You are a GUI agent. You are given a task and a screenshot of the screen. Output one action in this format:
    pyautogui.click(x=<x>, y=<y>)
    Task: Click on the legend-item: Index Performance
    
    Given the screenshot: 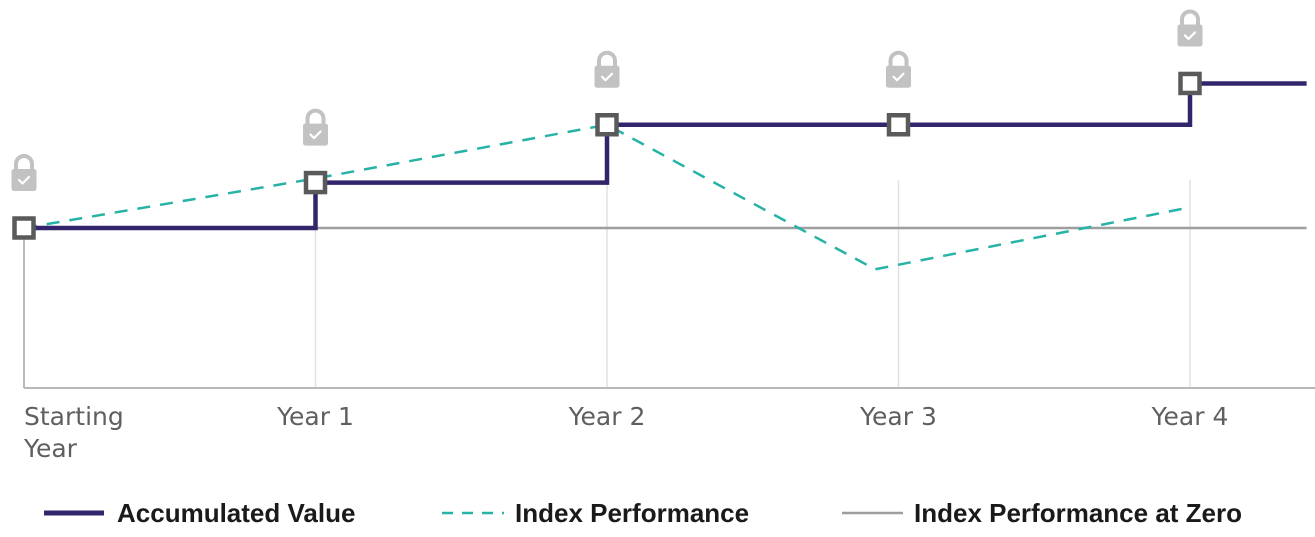 What is the action you would take?
    pyautogui.click(x=595, y=513)
    